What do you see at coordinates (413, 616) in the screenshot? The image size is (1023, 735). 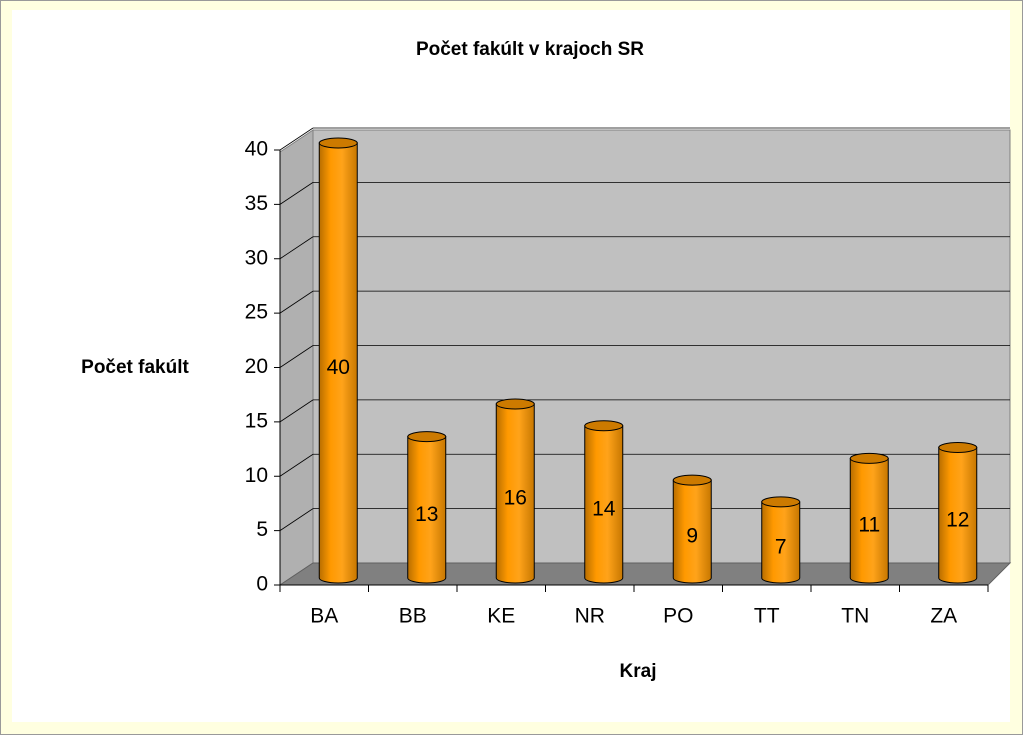 I see `x-tick-label: BB` at bounding box center [413, 616].